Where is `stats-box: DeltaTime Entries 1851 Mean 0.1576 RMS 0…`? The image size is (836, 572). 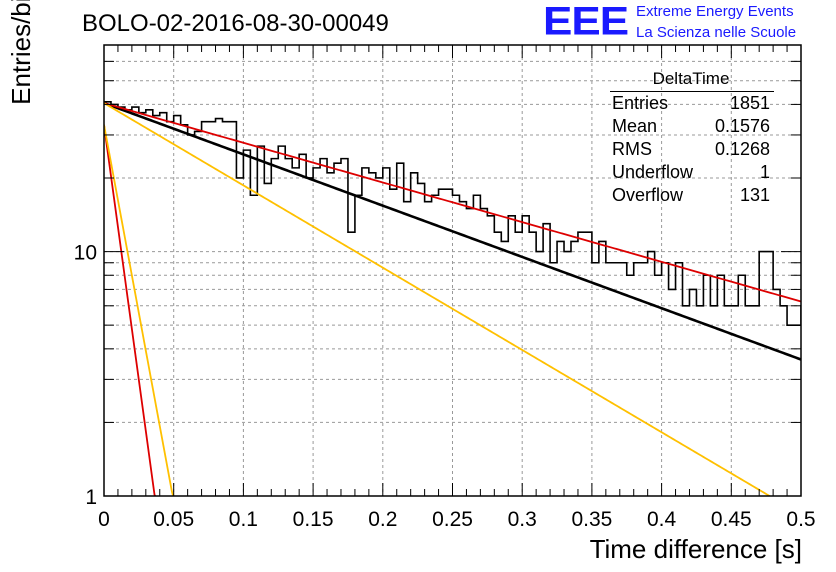 stats-box: DeltaTime Entries 1851 Mean 0.1576 RMS 0… is located at coordinates (692, 137).